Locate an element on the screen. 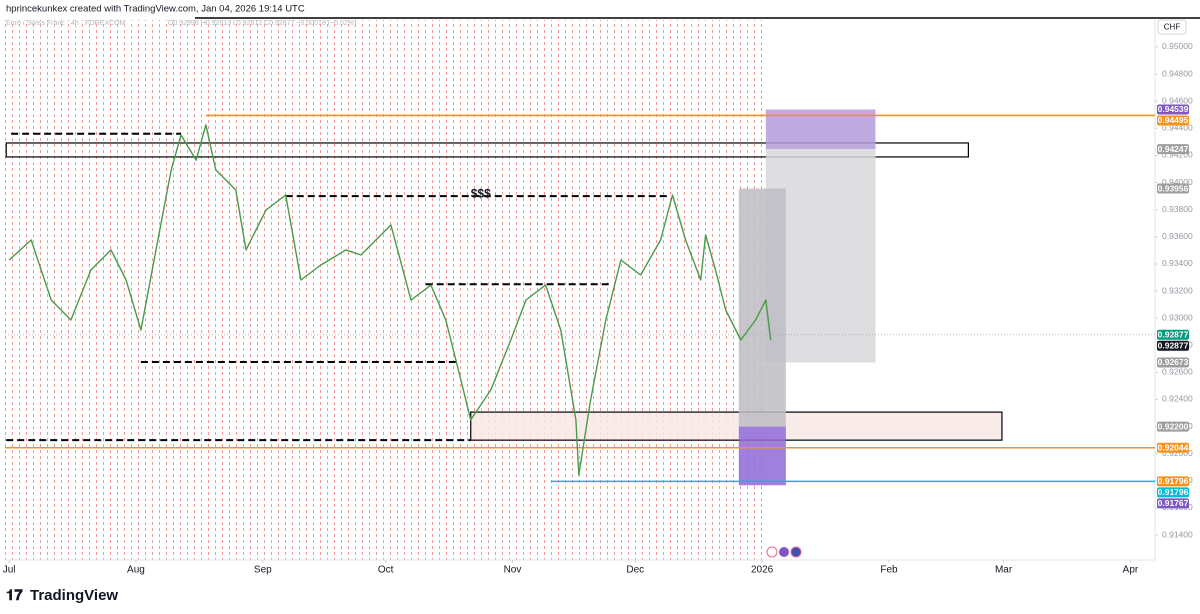 The image size is (1200, 614). x-tick-label: Feb is located at coordinates (889, 570).